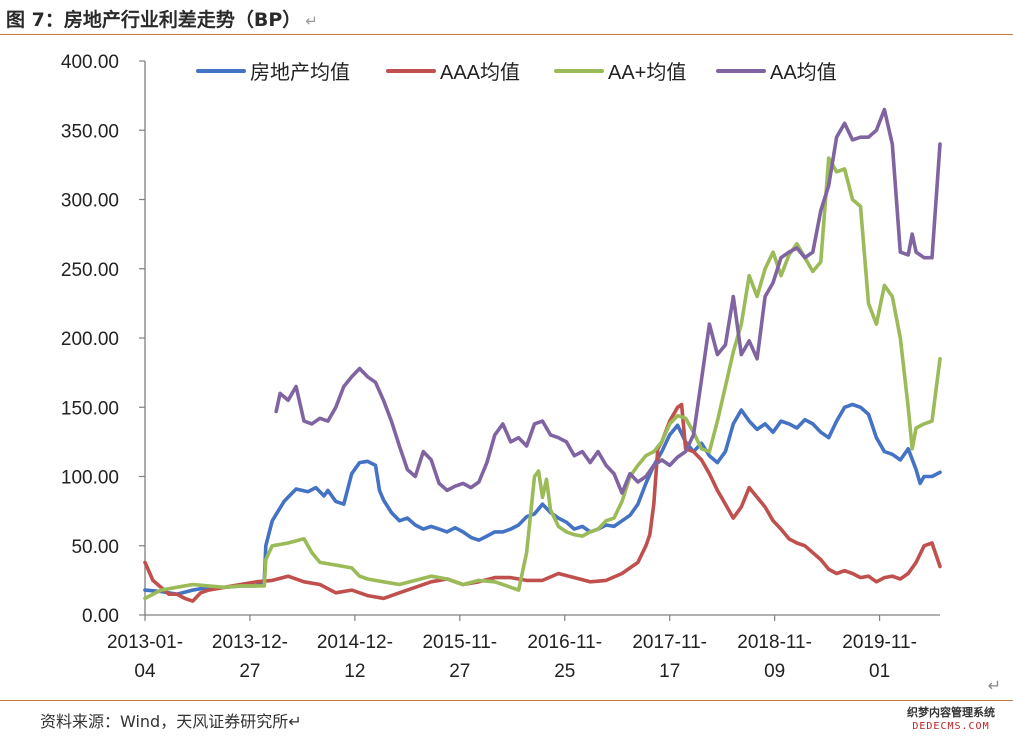  I want to click on watermark-line1: 织梦内容管理系统, so click(951, 712).